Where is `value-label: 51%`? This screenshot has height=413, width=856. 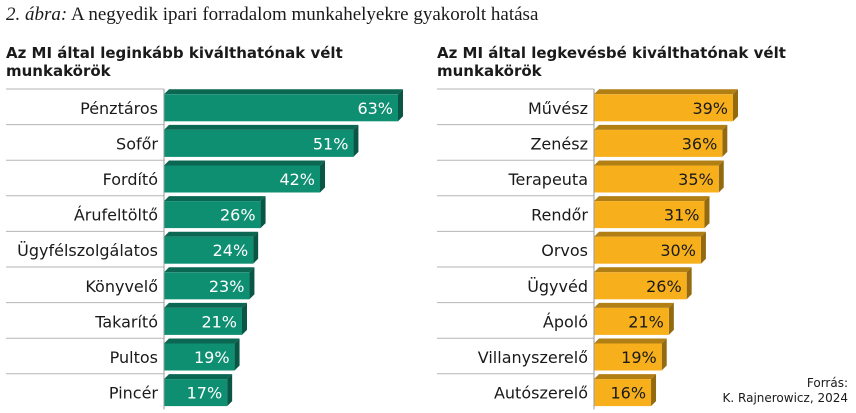
value-label: 51% is located at coordinates (331, 143).